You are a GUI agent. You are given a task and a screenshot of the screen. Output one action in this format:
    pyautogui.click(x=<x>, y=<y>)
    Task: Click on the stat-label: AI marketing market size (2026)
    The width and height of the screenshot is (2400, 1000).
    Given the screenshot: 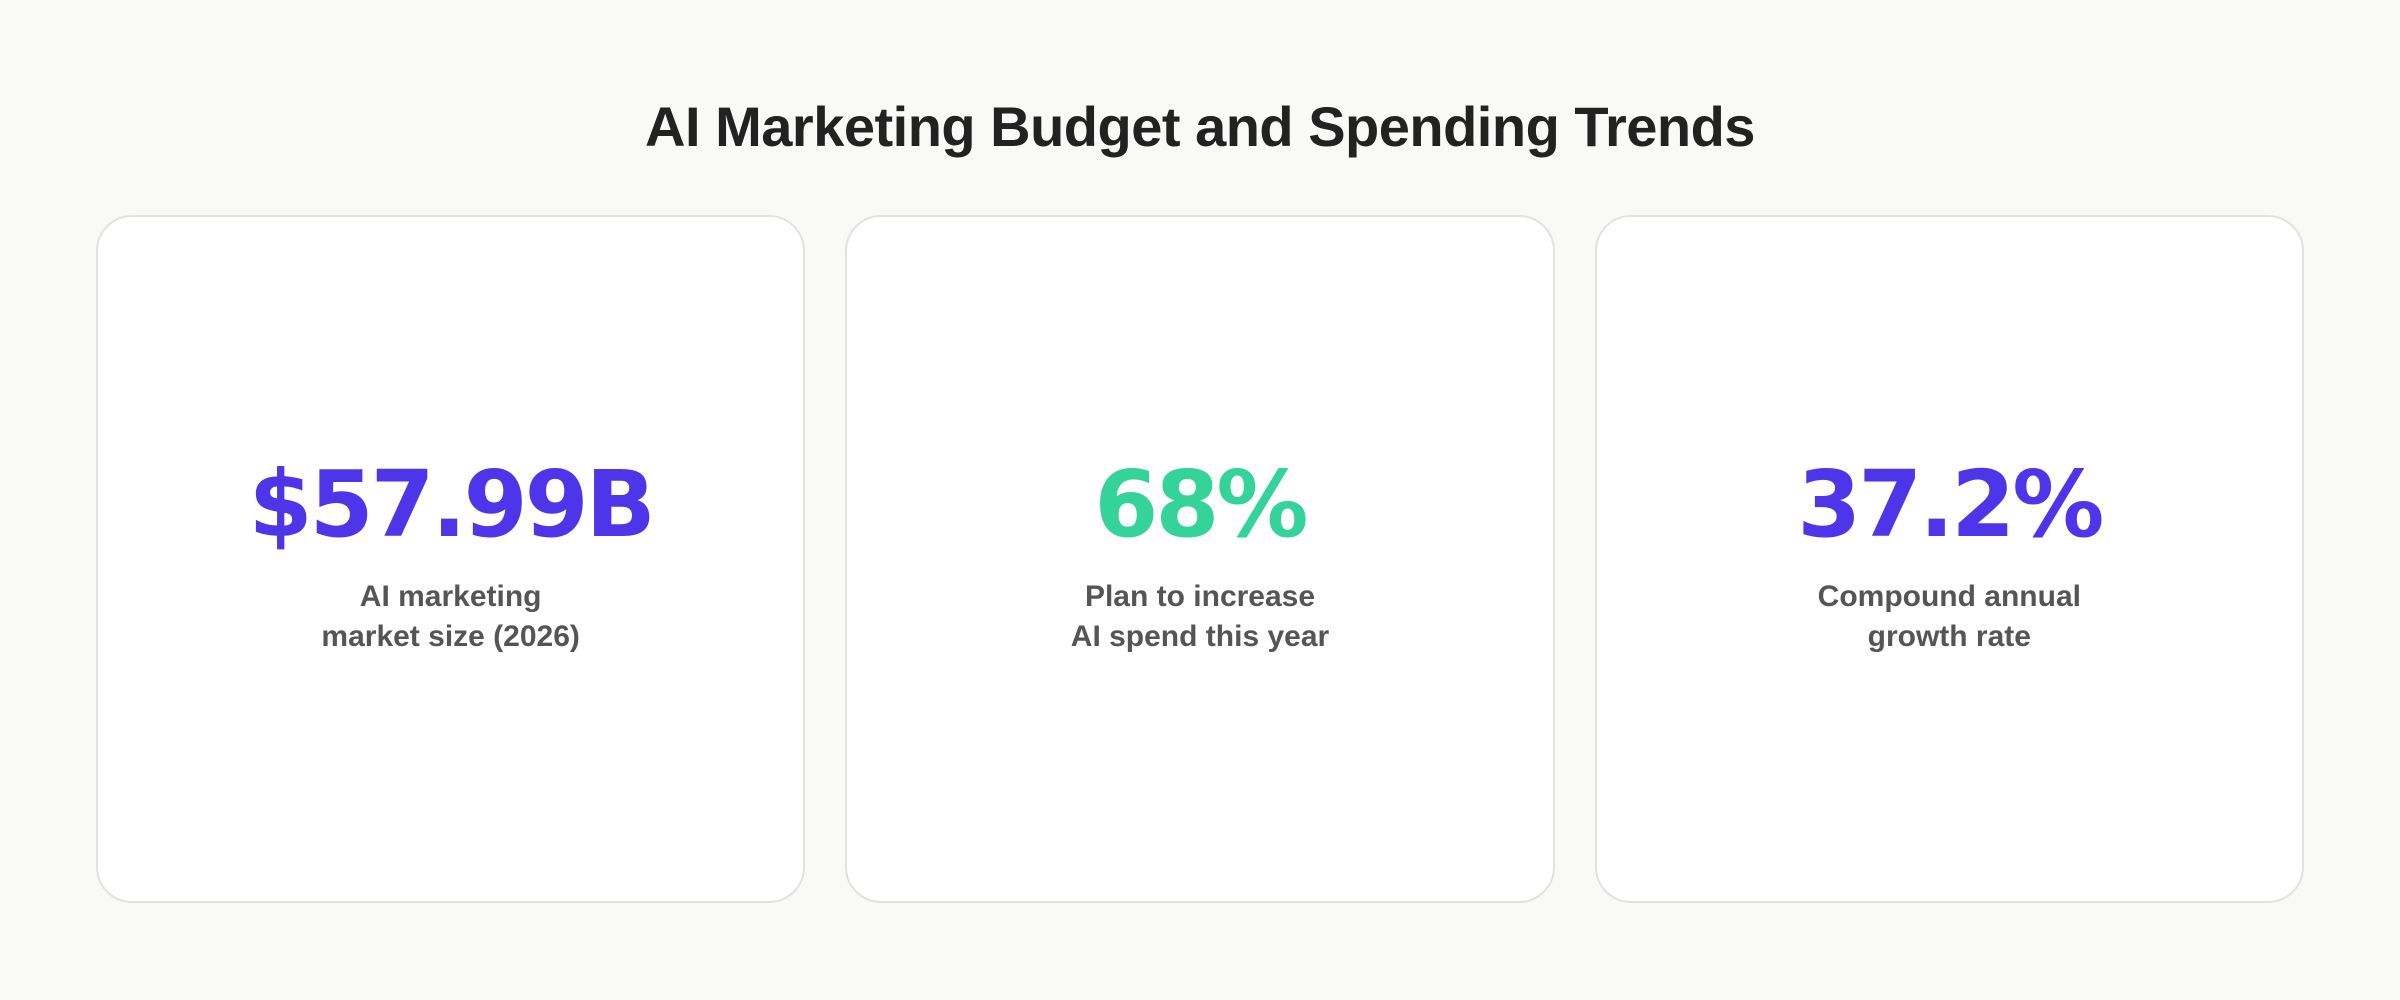 What is the action you would take?
    pyautogui.click(x=450, y=617)
    